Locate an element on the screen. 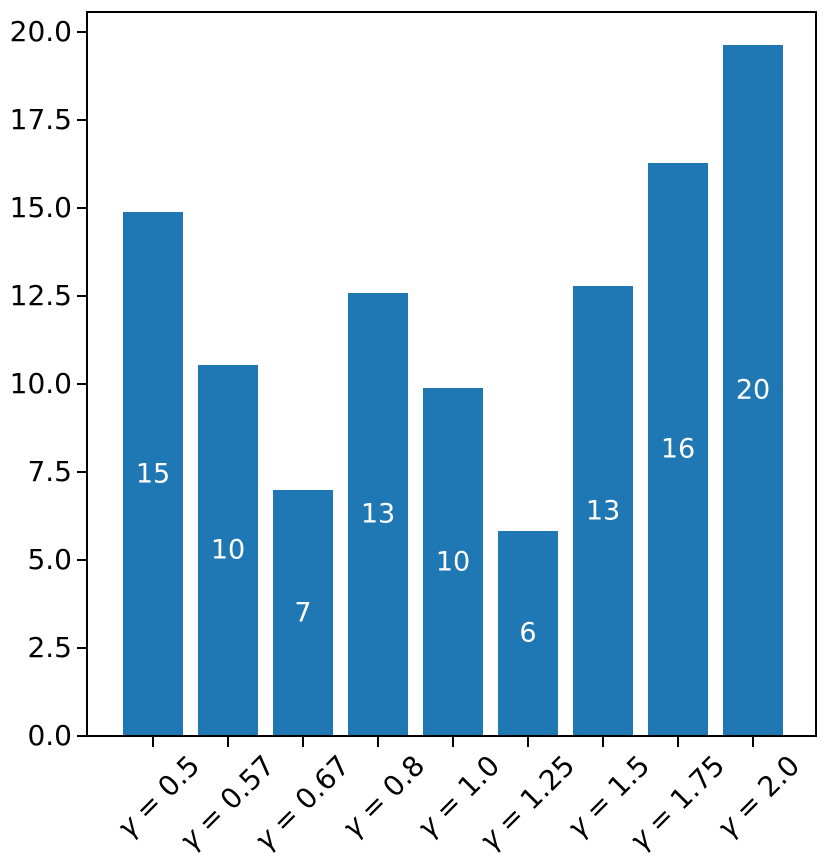 The height and width of the screenshot is (866, 831). bar: 15 is located at coordinates (153, 473).